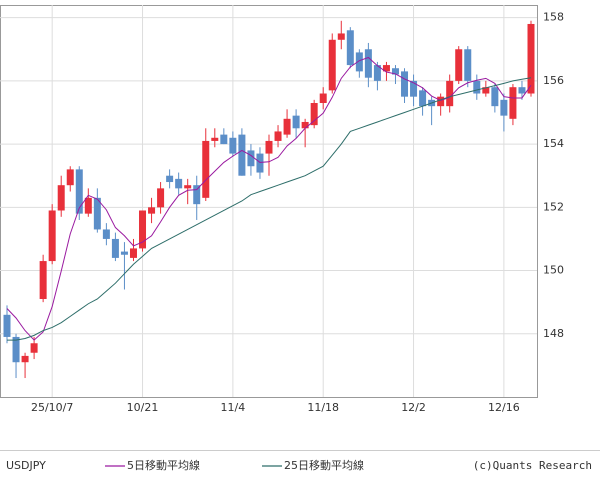  Describe the element at coordinates (553, 17) in the screenshot. I see `y-tick-label: 158` at that location.